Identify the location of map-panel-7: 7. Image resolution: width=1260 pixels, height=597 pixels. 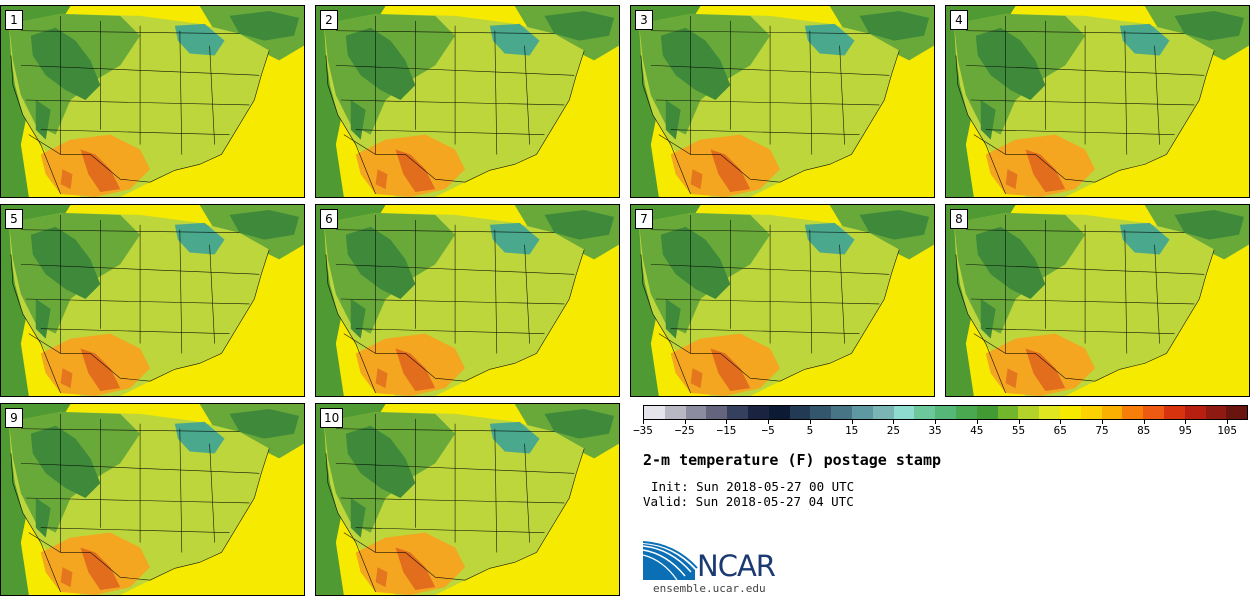
(782, 300).